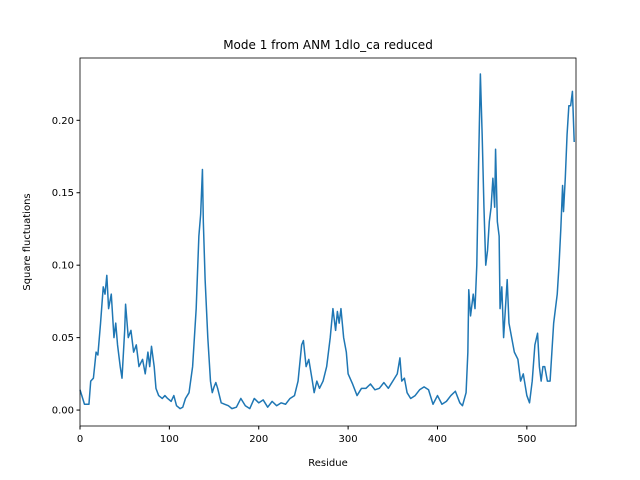 Image resolution: width=640 pixels, height=480 pixels. Describe the element at coordinates (348, 439) in the screenshot. I see `x-tick-label: 300` at that location.